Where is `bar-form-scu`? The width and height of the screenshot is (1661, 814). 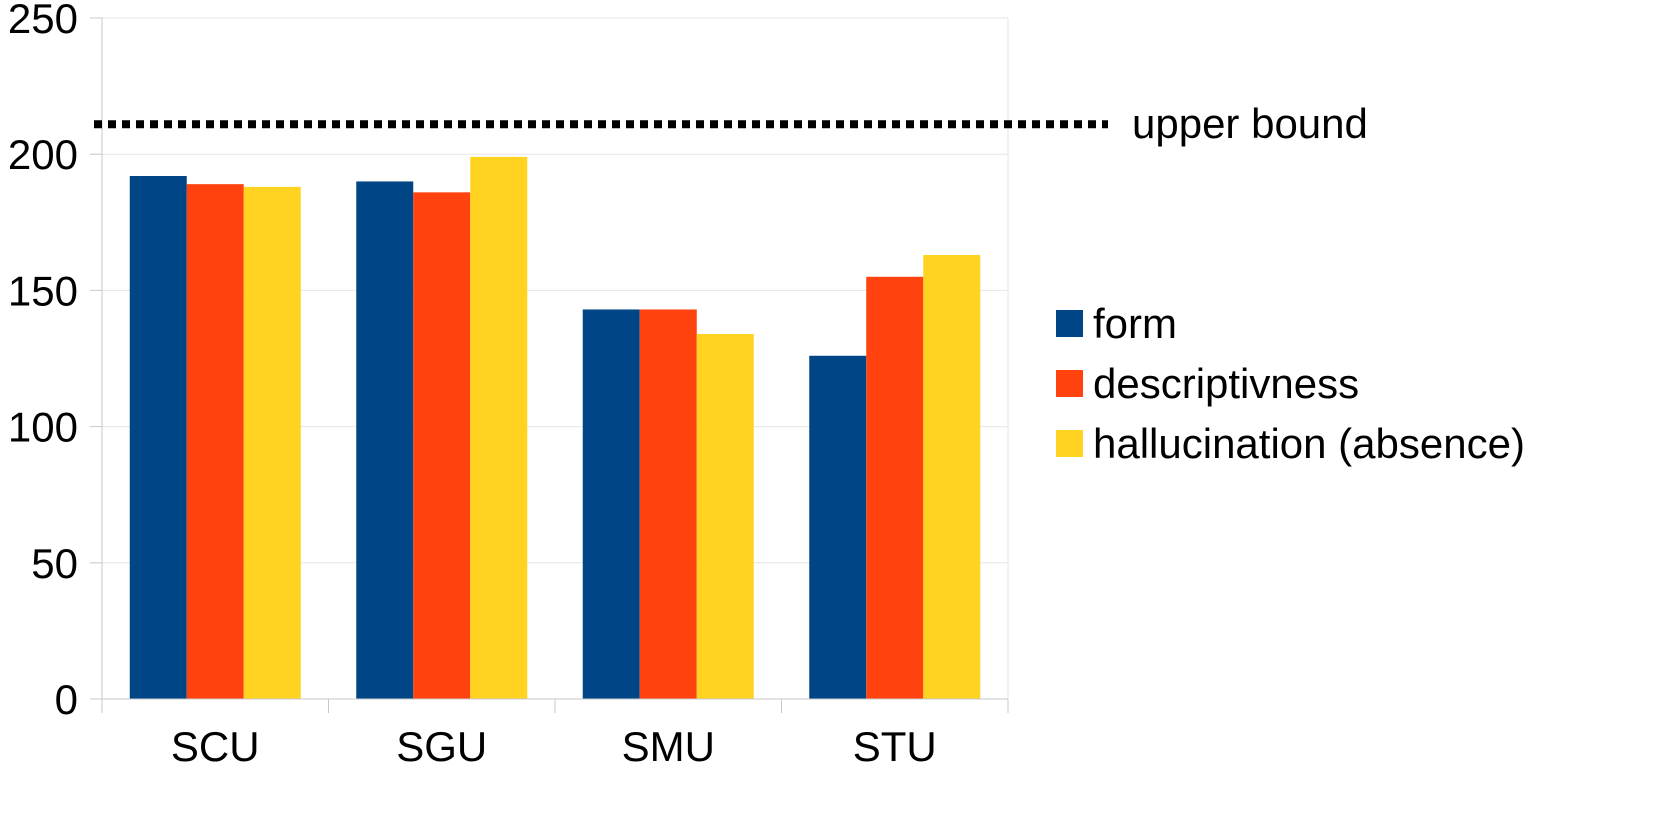
bar-form-scu is located at coordinates (158, 437).